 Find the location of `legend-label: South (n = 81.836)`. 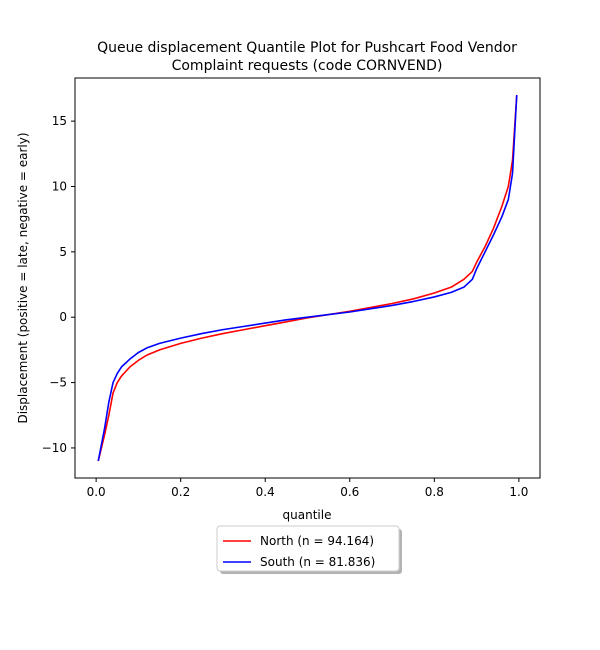

legend-label: South (n = 81.836) is located at coordinates (317, 562).